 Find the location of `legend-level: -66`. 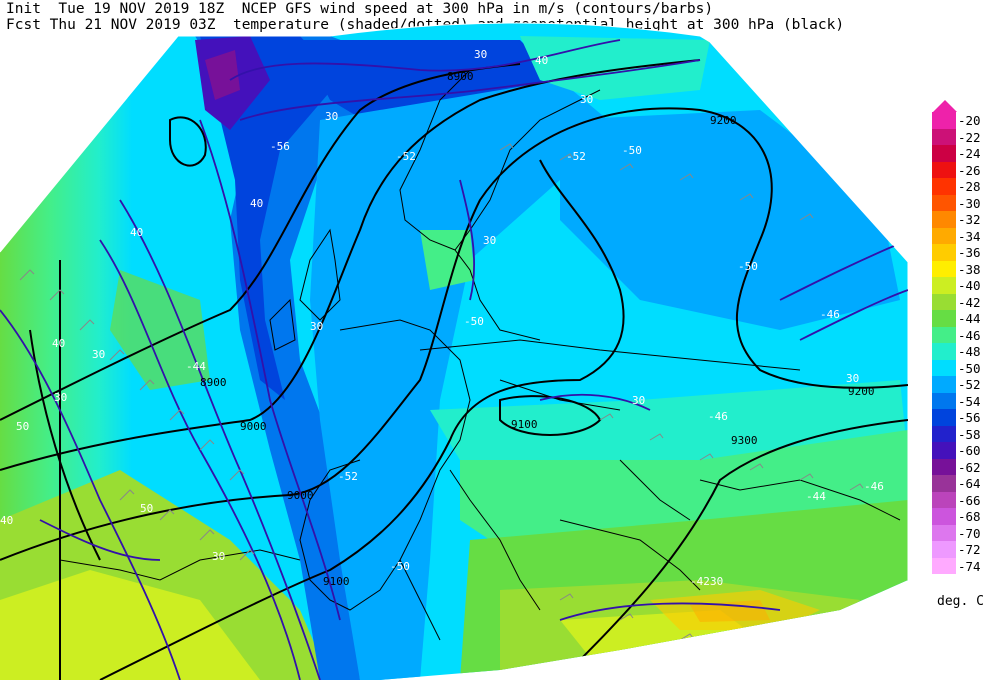

legend-level: -66 is located at coordinates (964, 499).